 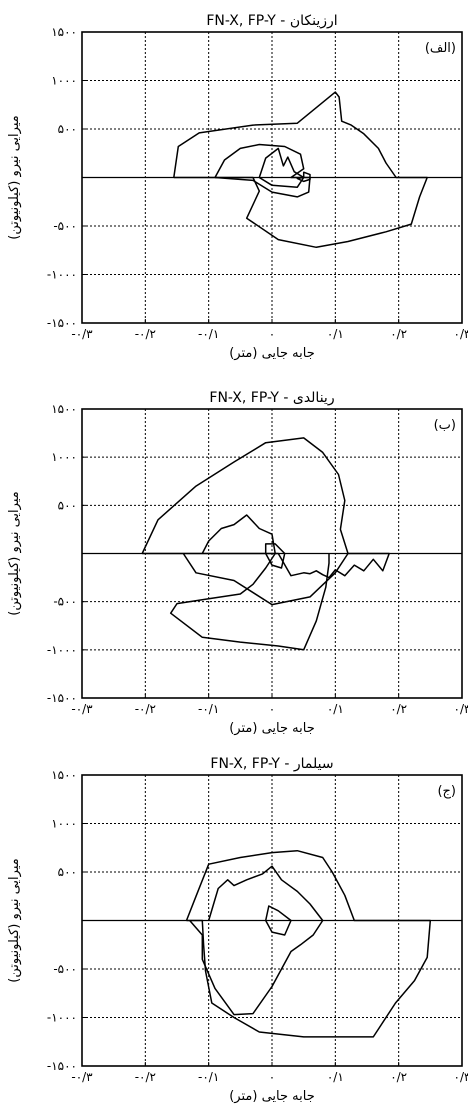 I want to click on panel-label: (ب), so click(x=445, y=425).